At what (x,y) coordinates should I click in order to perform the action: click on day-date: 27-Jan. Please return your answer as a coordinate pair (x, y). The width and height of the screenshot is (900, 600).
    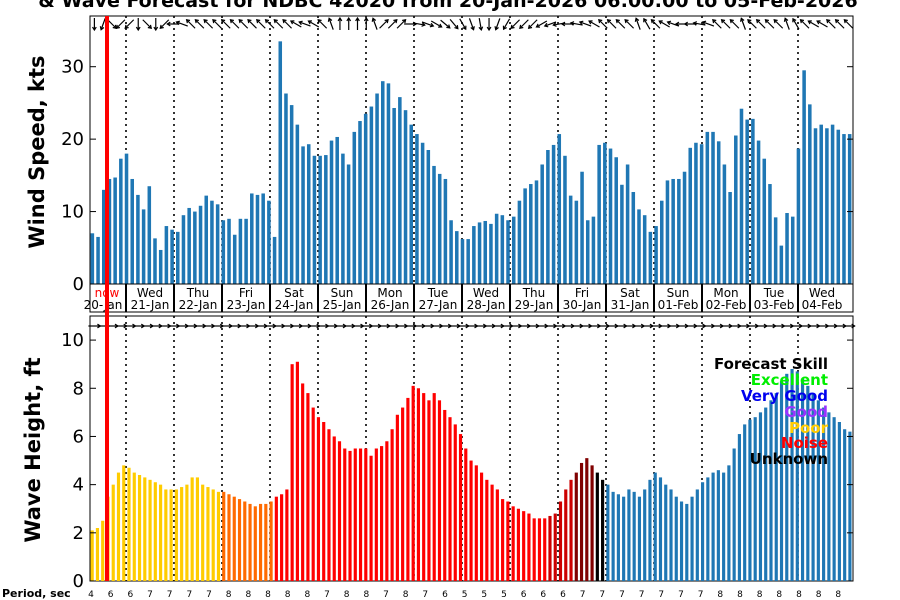
    Looking at the image, I should click on (438, 305).